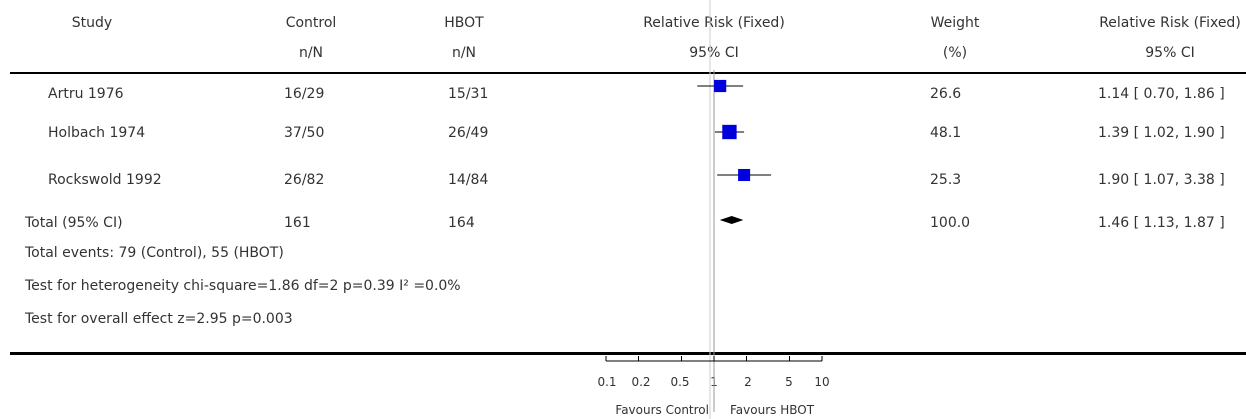  Describe the element at coordinates (464, 23) in the screenshot. I see `header-hbot: HBOT` at that location.